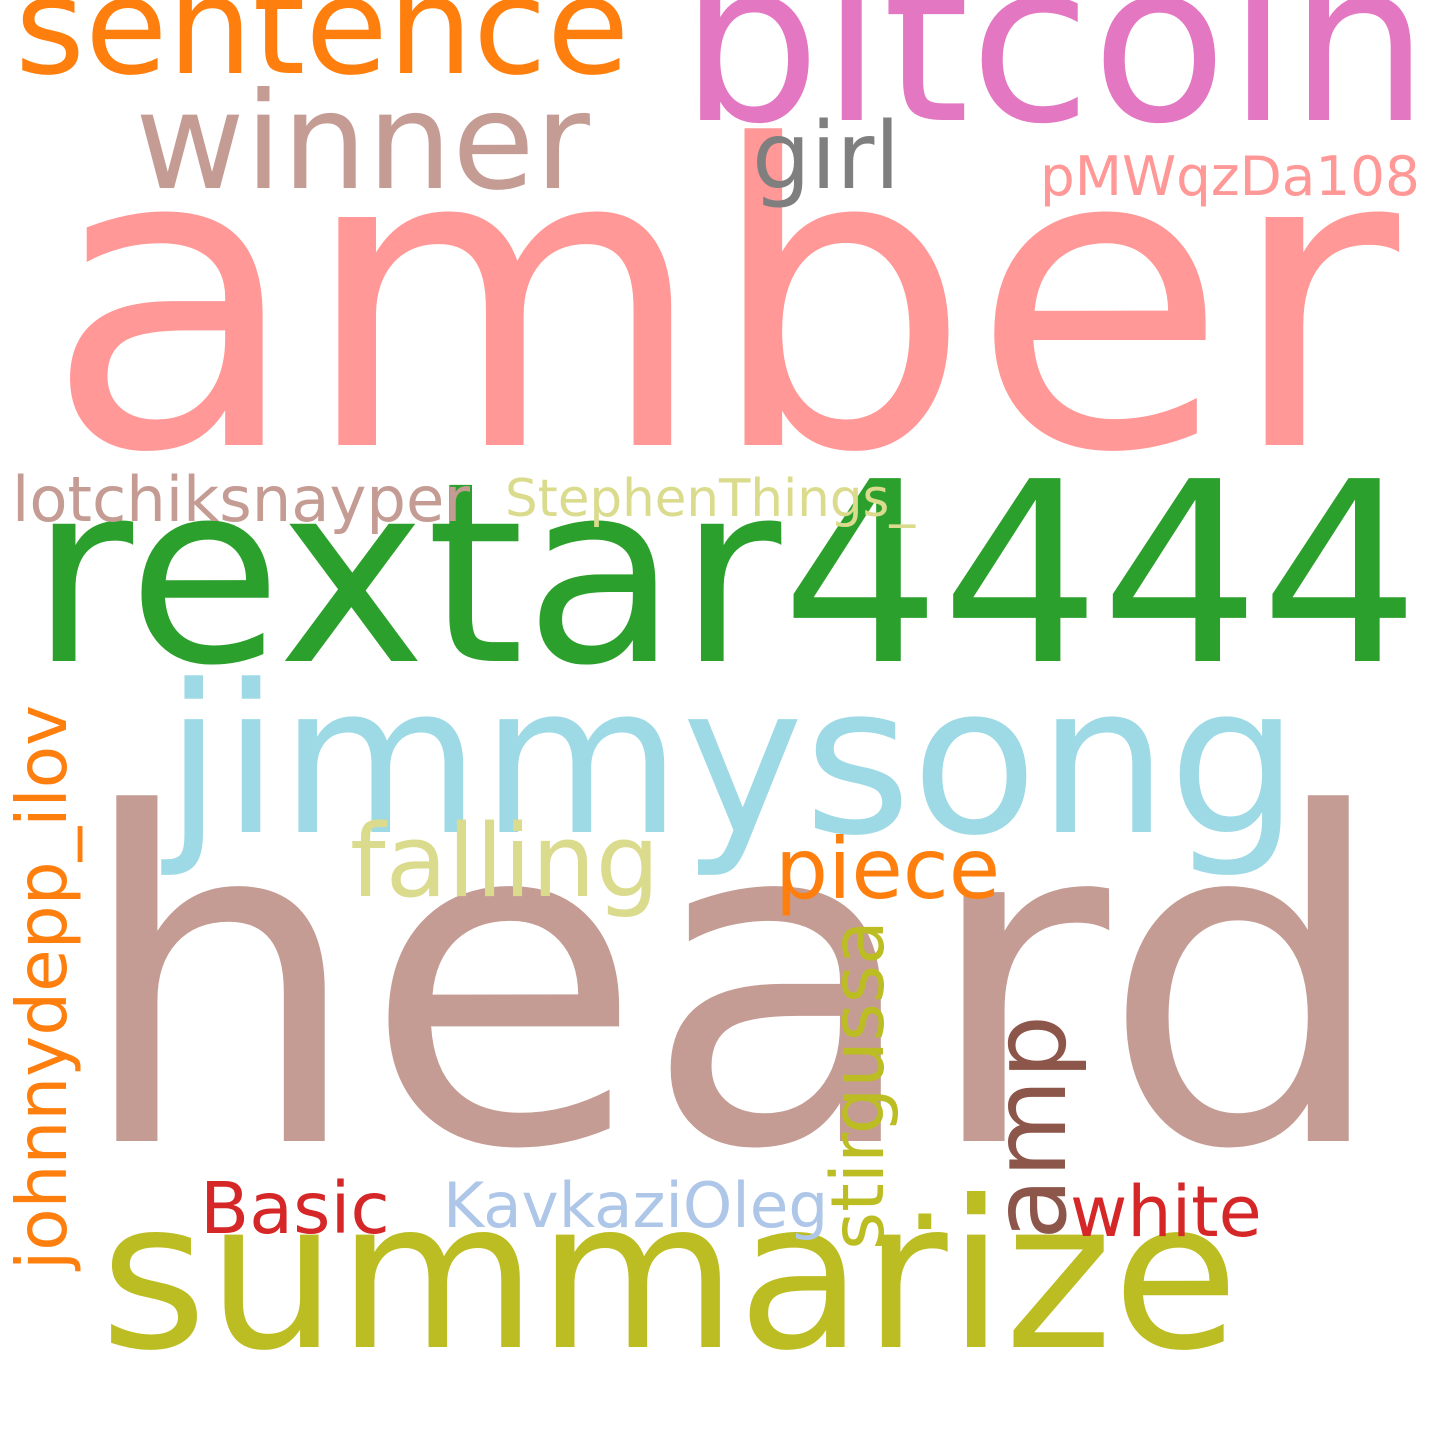 The width and height of the screenshot is (1440, 1440). Describe the element at coordinates (1029, 1127) in the screenshot. I see `word-amp: amp` at that location.